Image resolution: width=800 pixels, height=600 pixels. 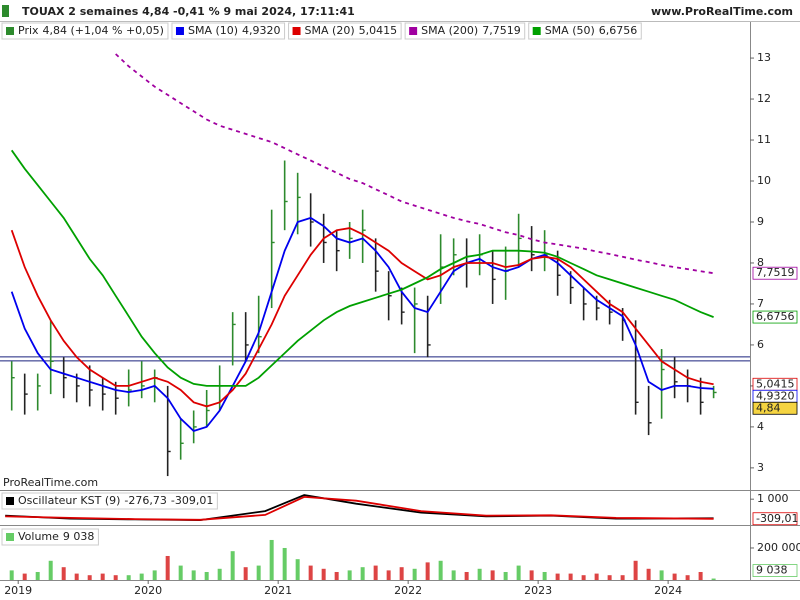 What do you see at coordinates (261, 30) in the screenshot?
I see `legend-text: 4,9320` at bounding box center [261, 30].